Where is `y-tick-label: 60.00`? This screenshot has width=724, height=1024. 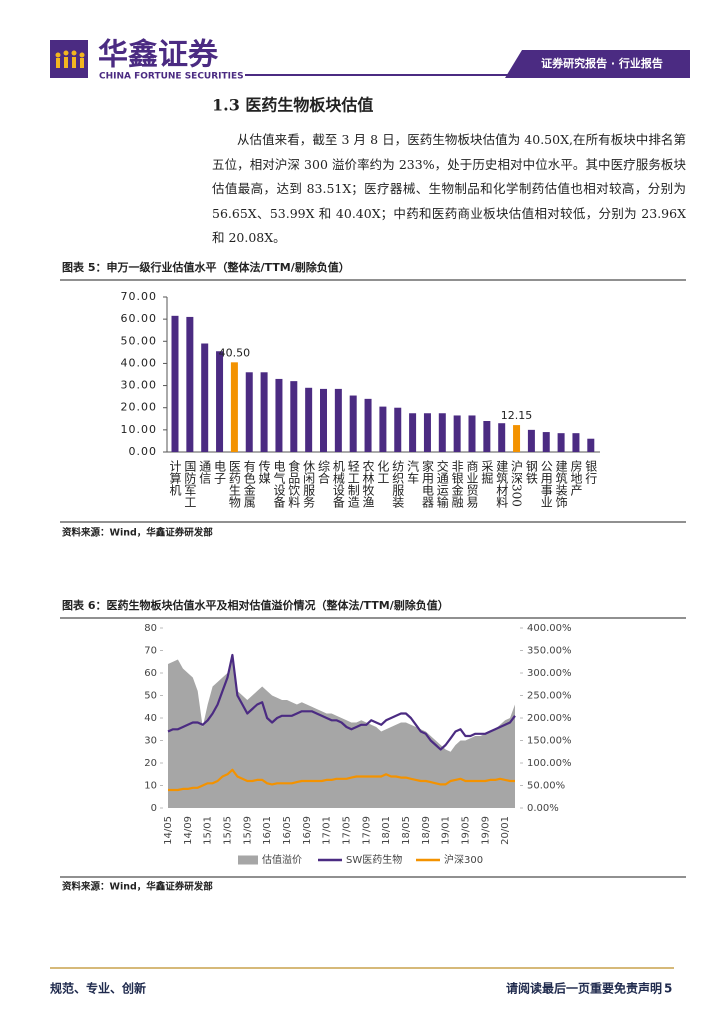
y-tick-label: 60.00 is located at coordinates (139, 318).